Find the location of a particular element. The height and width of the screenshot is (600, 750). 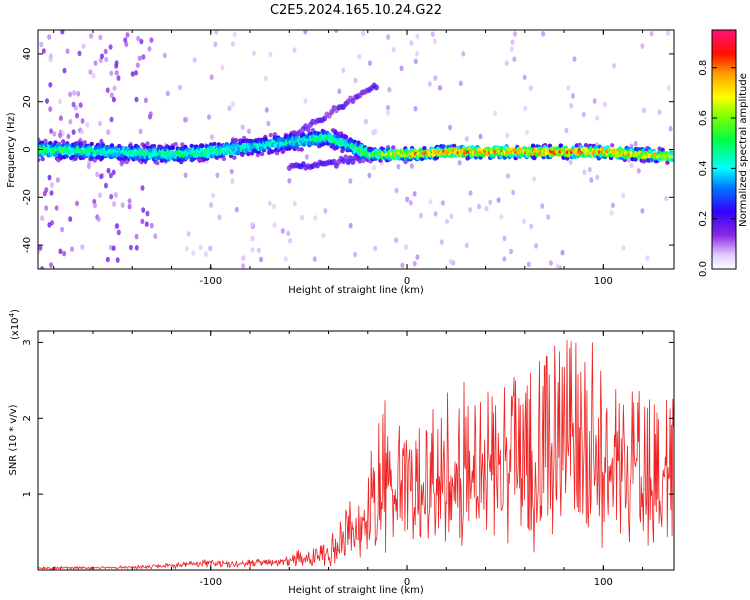

y-tick-label: 0 is located at coordinates (27, 149).